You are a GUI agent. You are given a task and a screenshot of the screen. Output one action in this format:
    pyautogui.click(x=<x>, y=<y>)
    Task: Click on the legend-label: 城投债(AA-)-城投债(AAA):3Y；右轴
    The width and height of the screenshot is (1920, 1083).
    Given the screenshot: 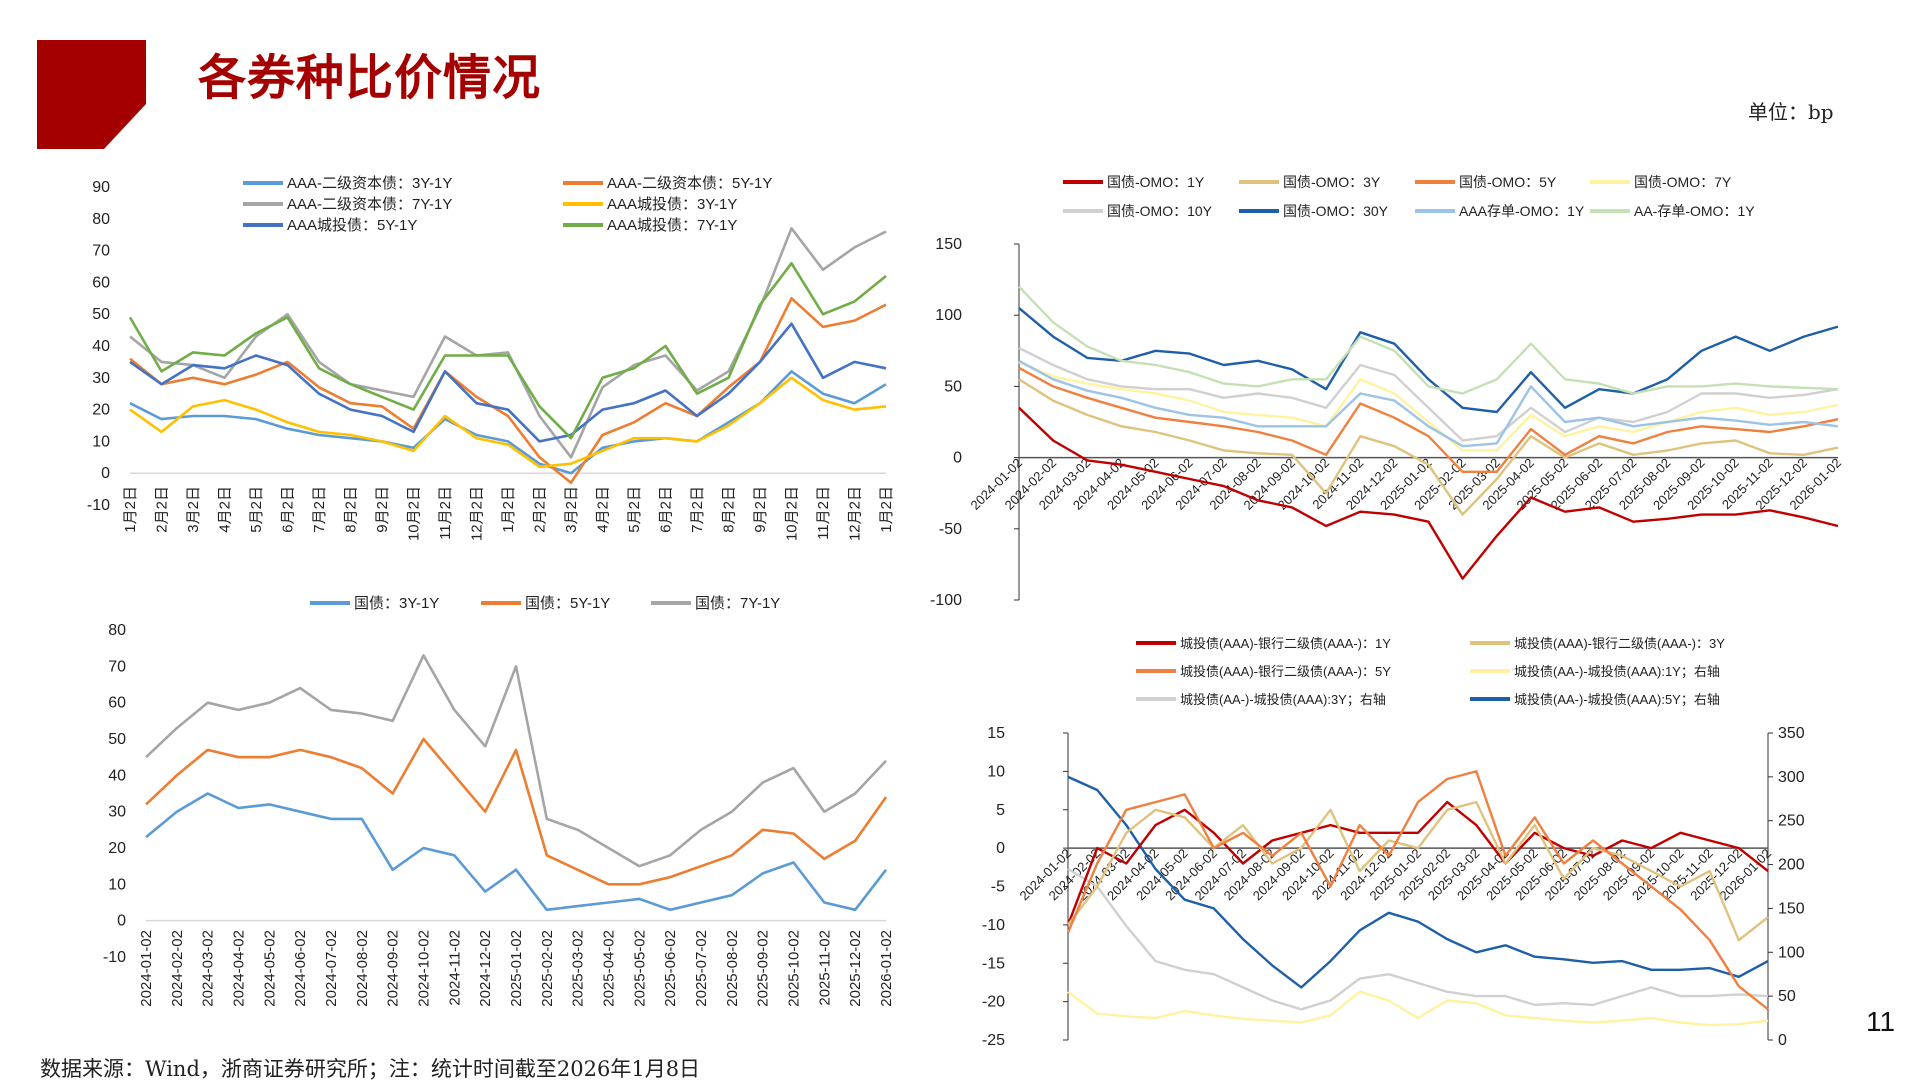 What is the action you would take?
    pyautogui.click(x=1283, y=700)
    